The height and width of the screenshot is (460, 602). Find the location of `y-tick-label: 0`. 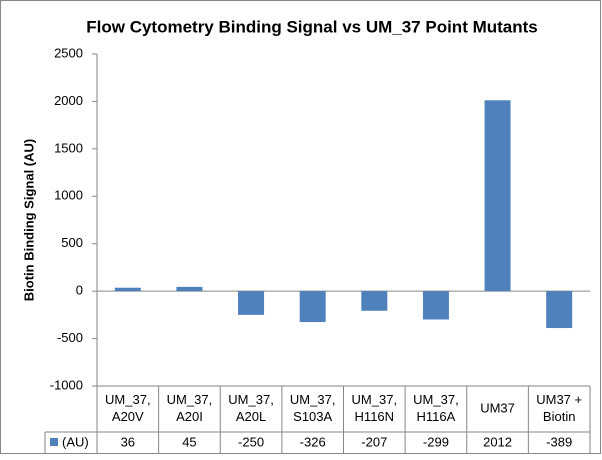

y-tick-label: 0 is located at coordinates (79, 290).